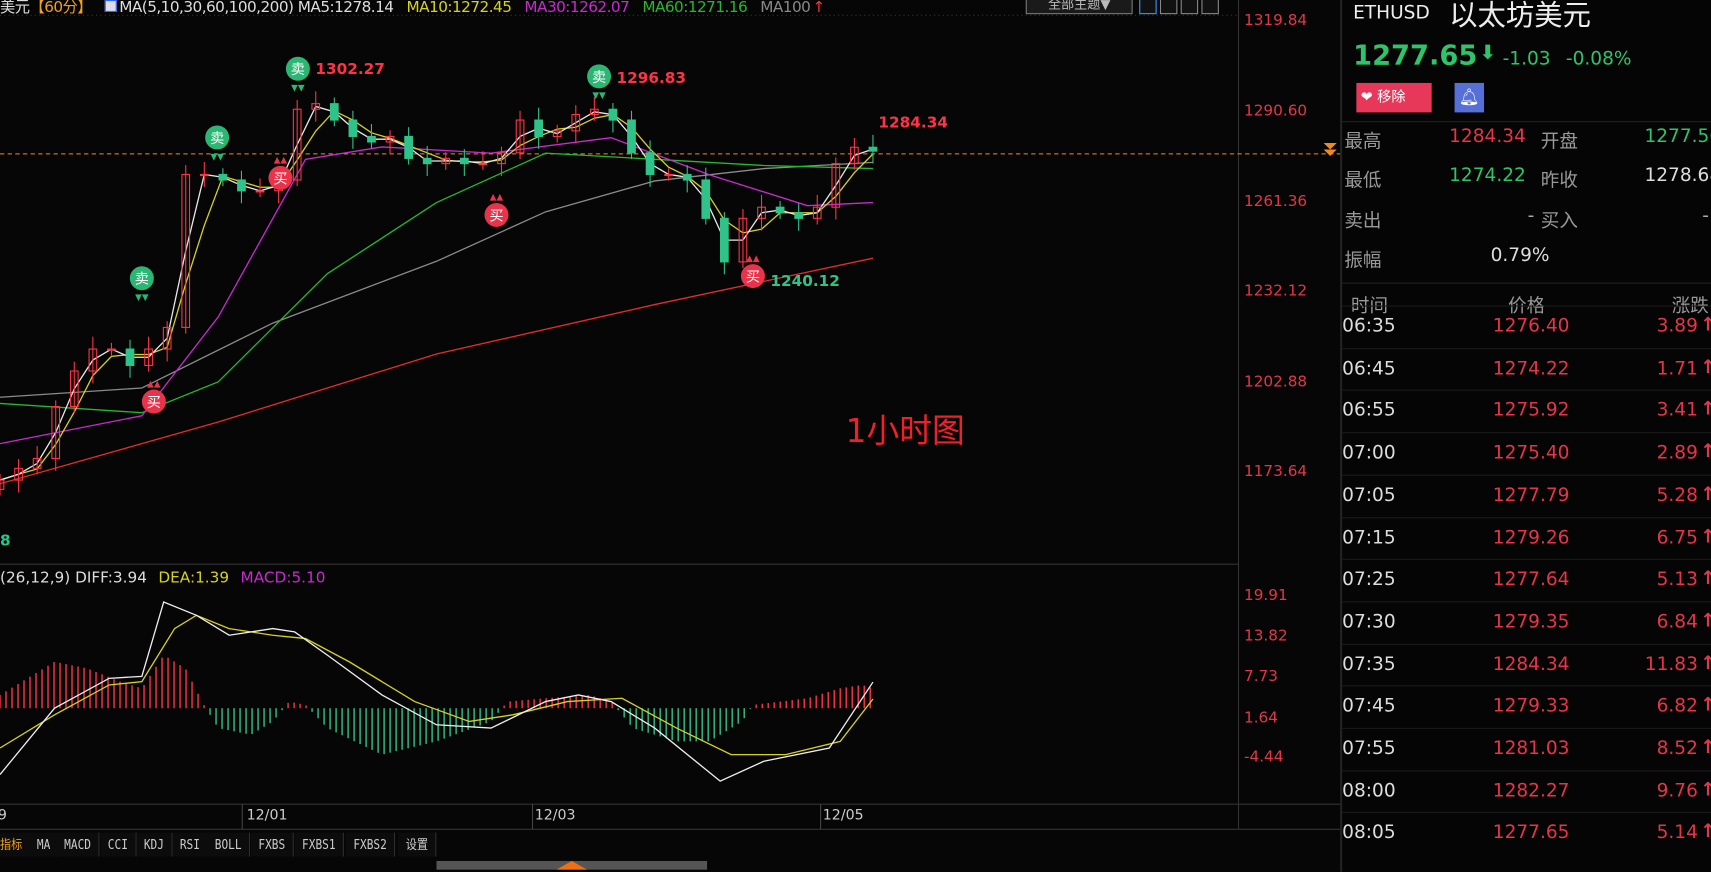 The width and height of the screenshot is (1711, 872). What do you see at coordinates (1363, 221) in the screenshot?
I see `ask-label: 卖出` at bounding box center [1363, 221].